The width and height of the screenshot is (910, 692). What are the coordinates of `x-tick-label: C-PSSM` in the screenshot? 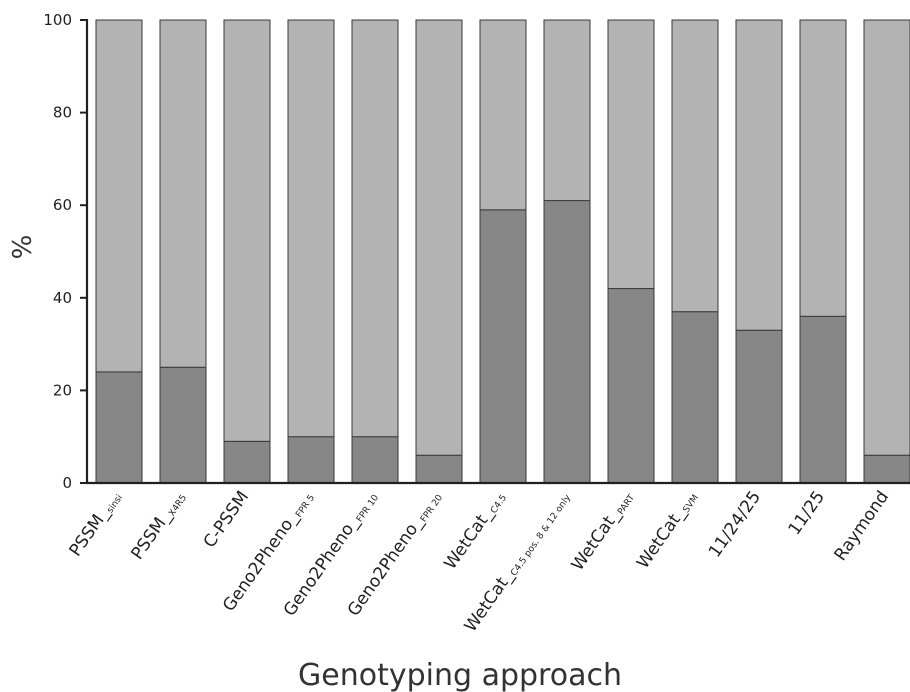 It's located at (226, 519).